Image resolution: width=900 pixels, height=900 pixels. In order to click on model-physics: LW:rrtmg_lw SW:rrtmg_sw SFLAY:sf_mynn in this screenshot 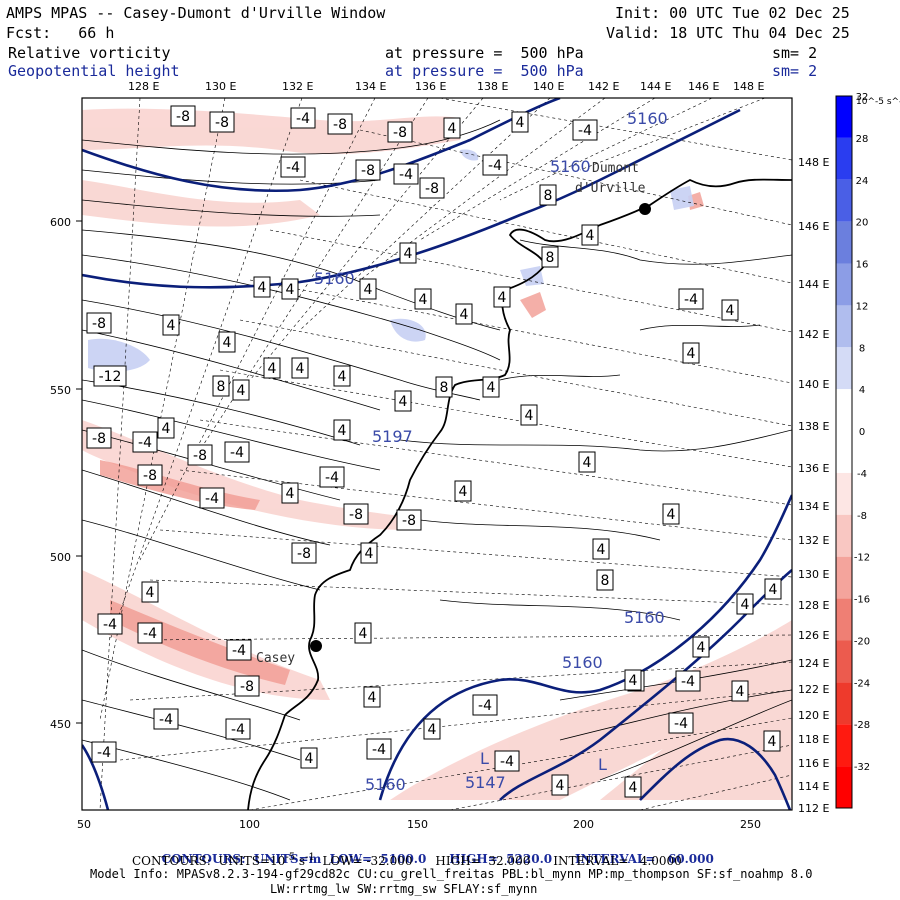, I will do `click(404, 889)`.